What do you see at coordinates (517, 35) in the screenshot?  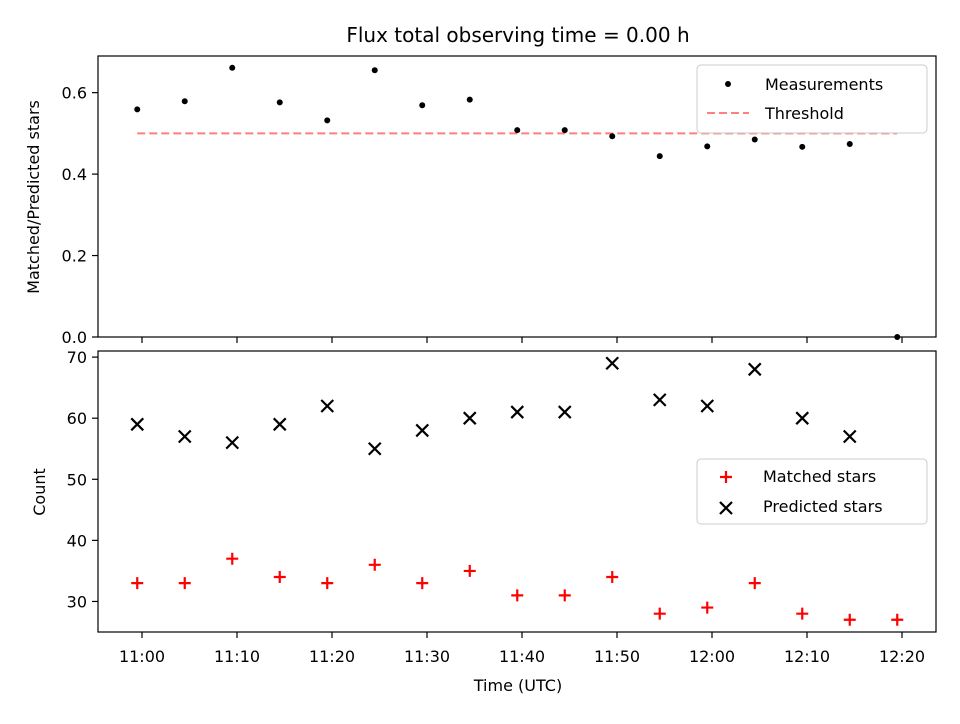 I see `chart-title: Flux total observing time = 0.00 h` at bounding box center [517, 35].